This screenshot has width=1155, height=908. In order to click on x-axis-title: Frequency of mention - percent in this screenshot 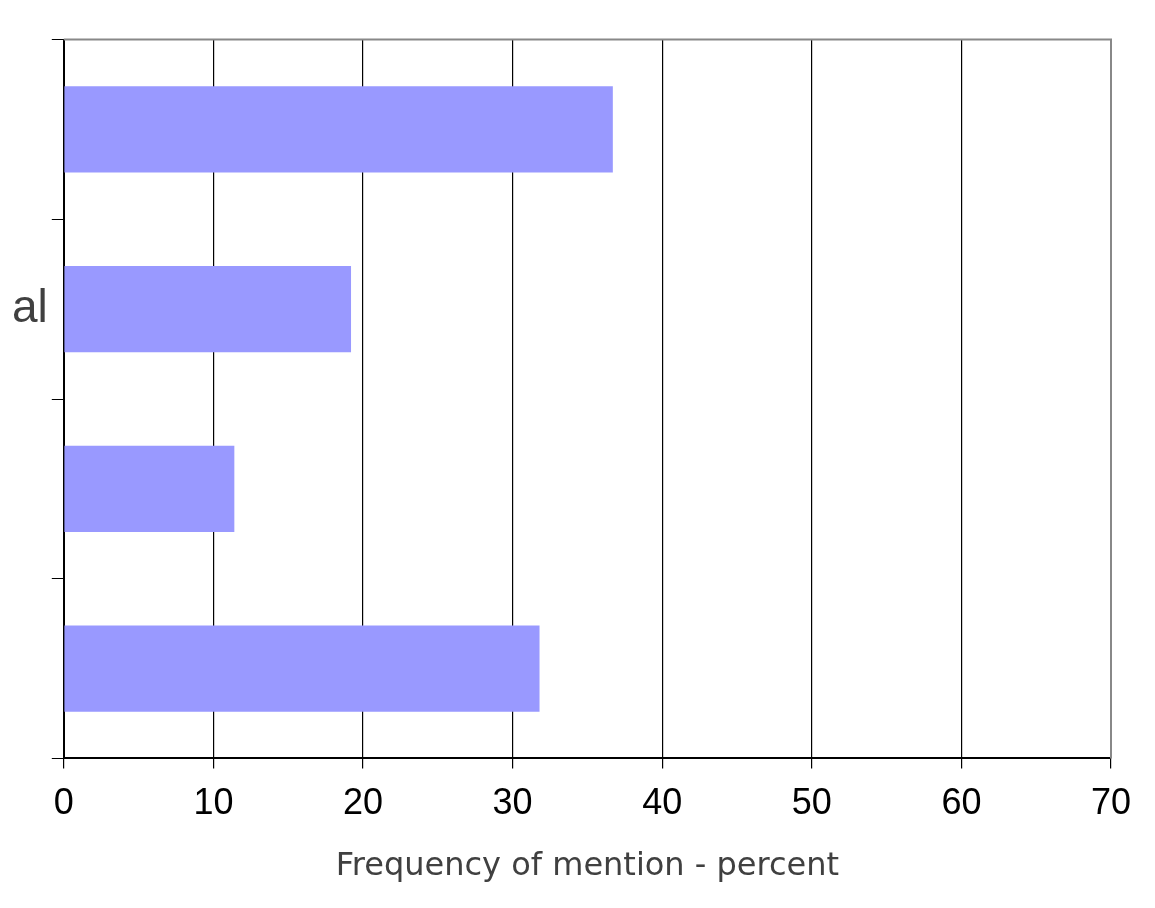, I will do `click(587, 864)`.